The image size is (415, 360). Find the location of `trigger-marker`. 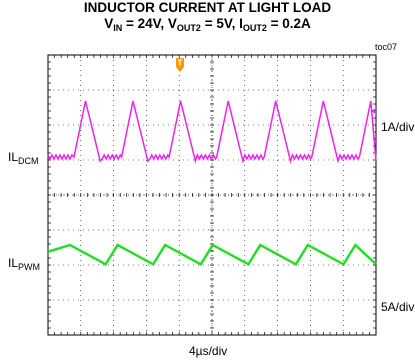

trigger-marker is located at coordinates (180, 62).